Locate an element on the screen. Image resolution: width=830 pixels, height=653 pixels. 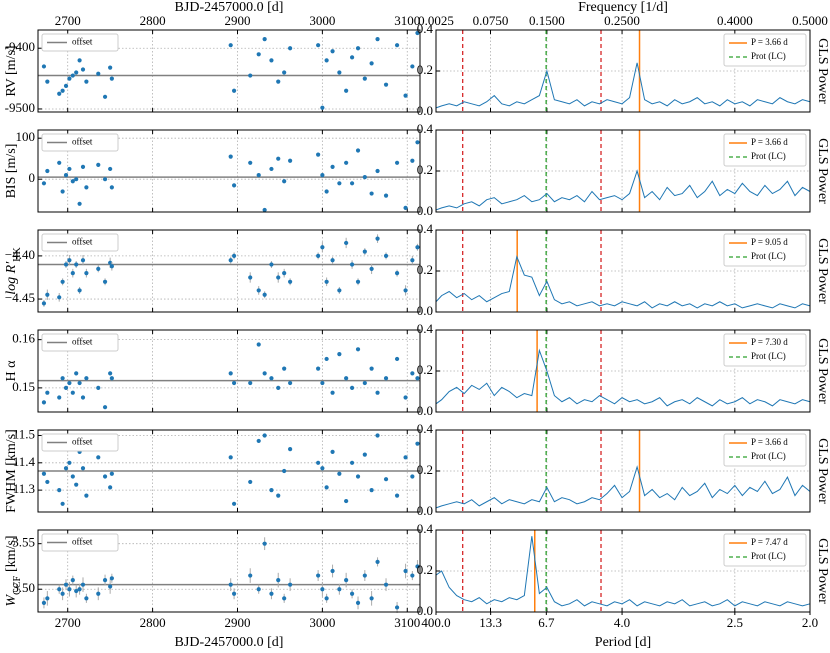
x-tick-label: 13.3 is located at coordinates (490, 622).